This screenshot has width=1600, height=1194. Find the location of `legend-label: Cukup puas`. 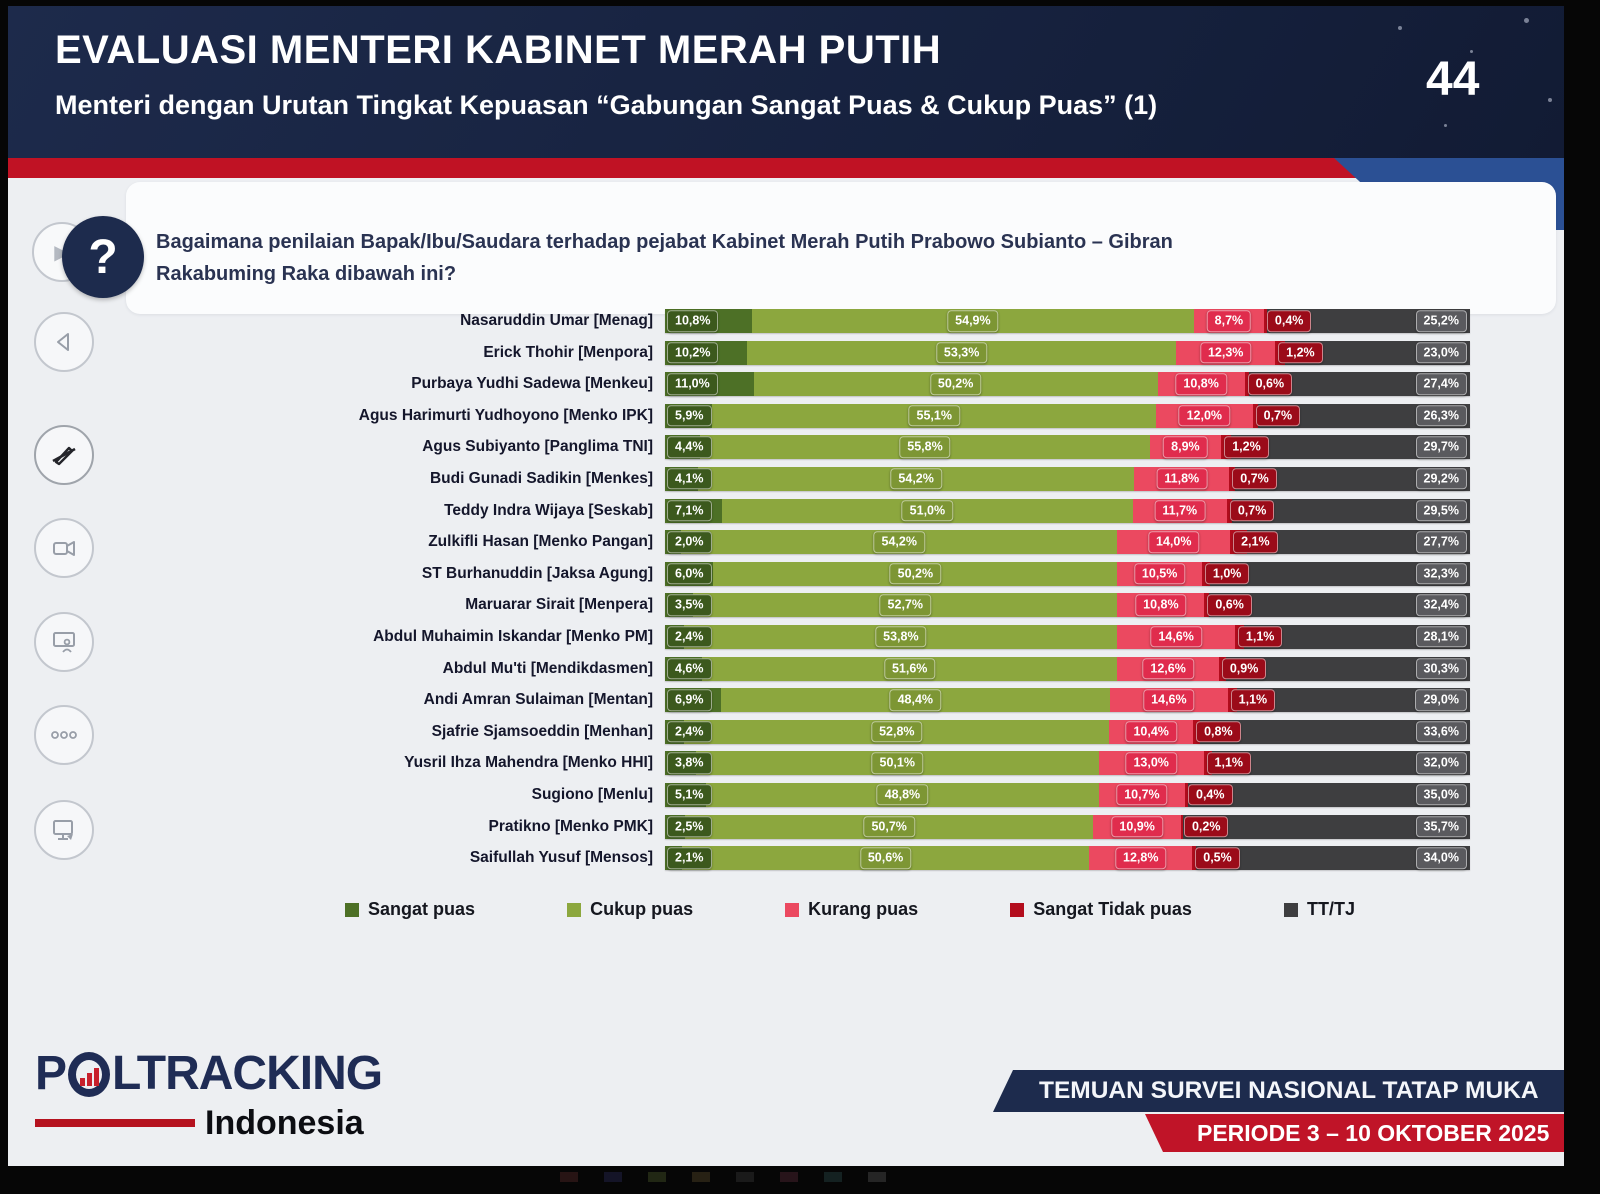

legend-label: Cukup puas is located at coordinates (642, 909).